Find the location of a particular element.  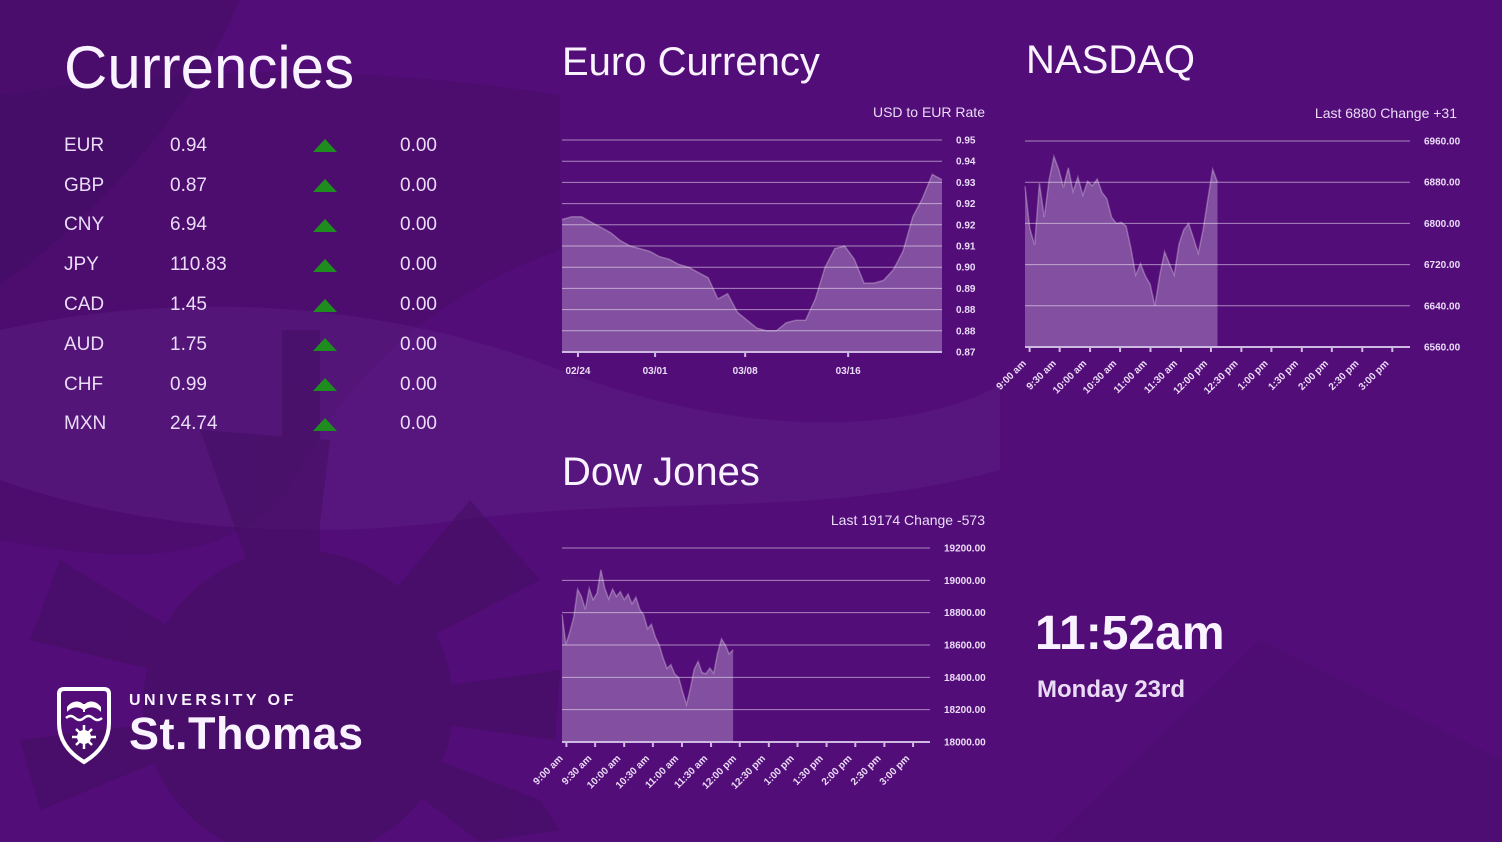

euro-area-series is located at coordinates (752, 263).